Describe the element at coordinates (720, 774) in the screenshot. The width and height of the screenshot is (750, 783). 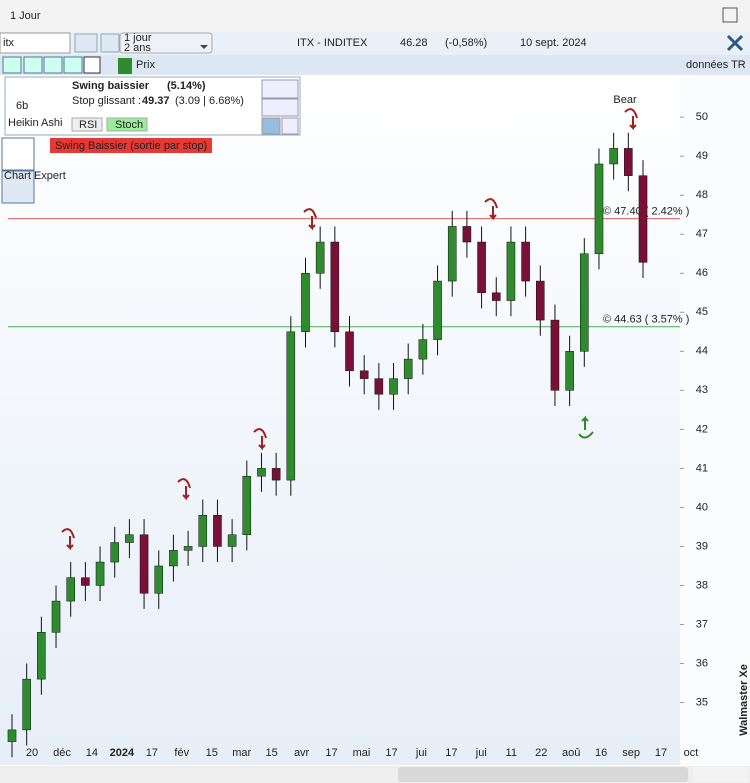
I see `scroll-controls` at that location.